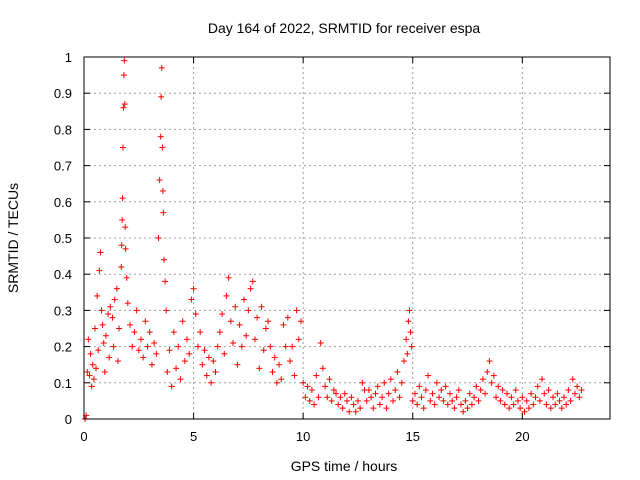 The height and width of the screenshot is (480, 640). I want to click on y-tick-label: 1, so click(68, 57).